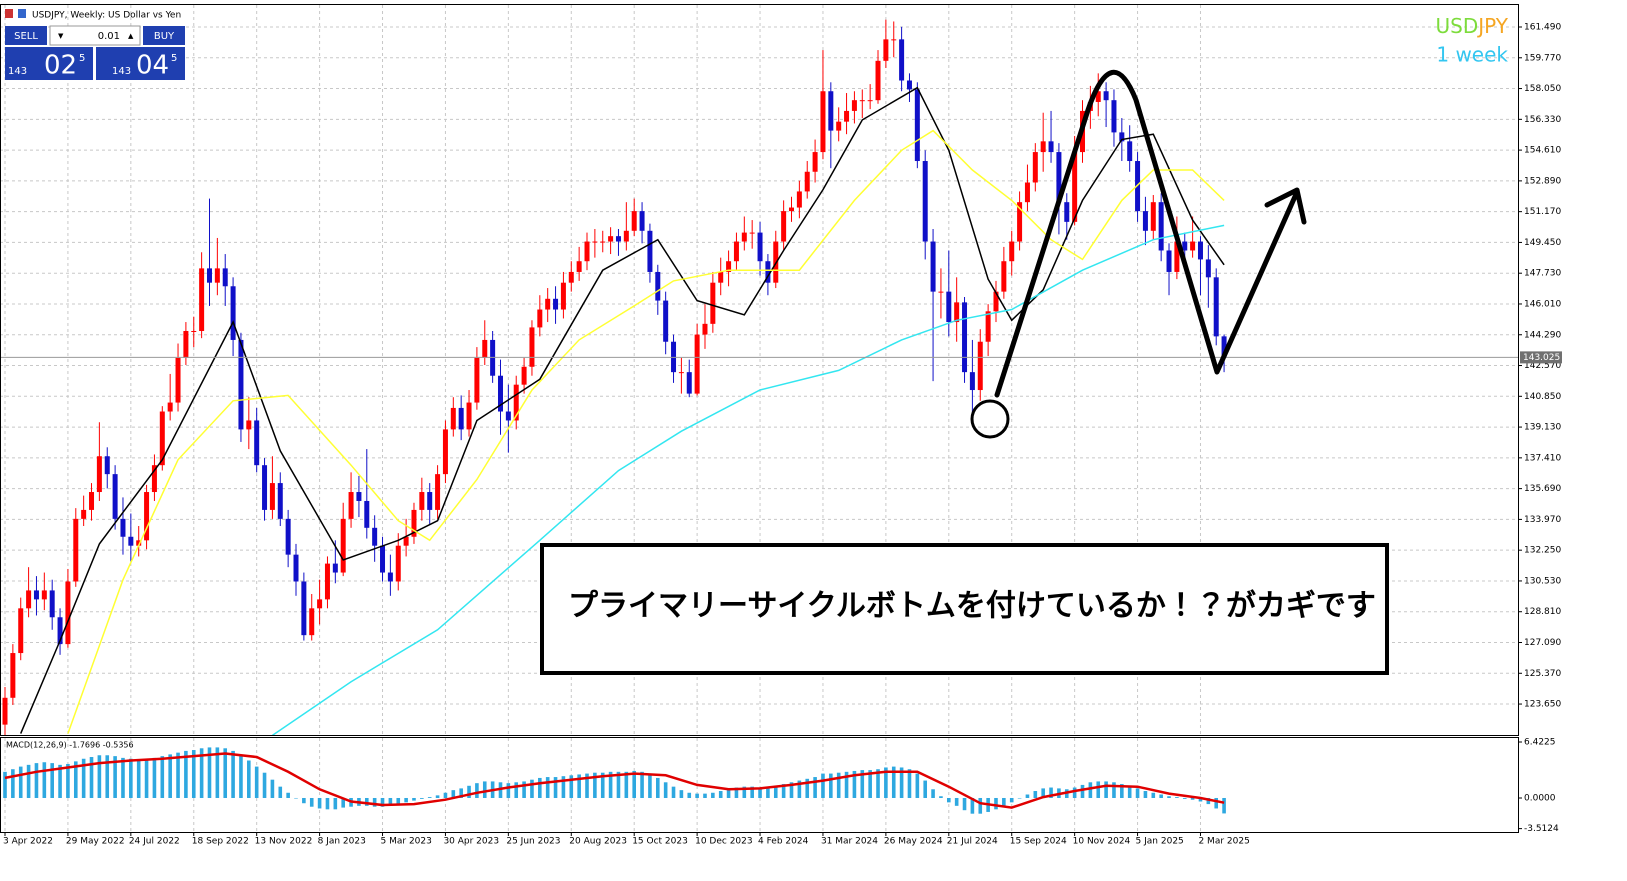 This screenshot has height=881, width=1627. I want to click on y-tick-label: 6.4225, so click(1540, 742).